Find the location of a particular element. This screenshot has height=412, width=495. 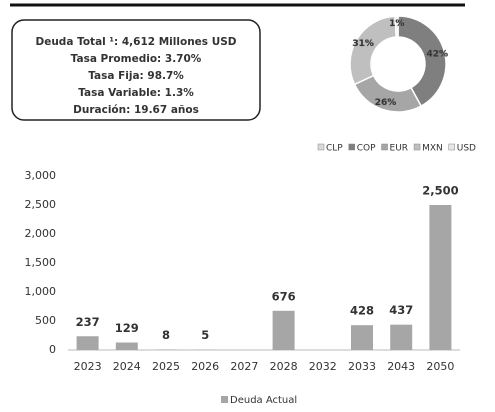

legend-label: CLP is located at coordinates (334, 149).